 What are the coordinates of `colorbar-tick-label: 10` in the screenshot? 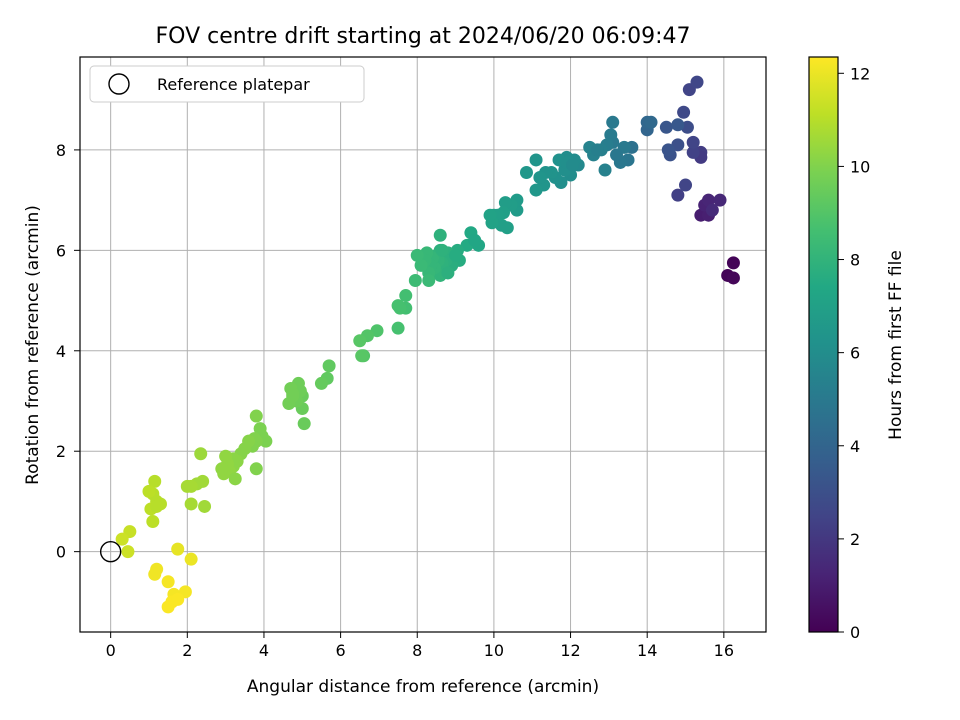 It's located at (860, 166).